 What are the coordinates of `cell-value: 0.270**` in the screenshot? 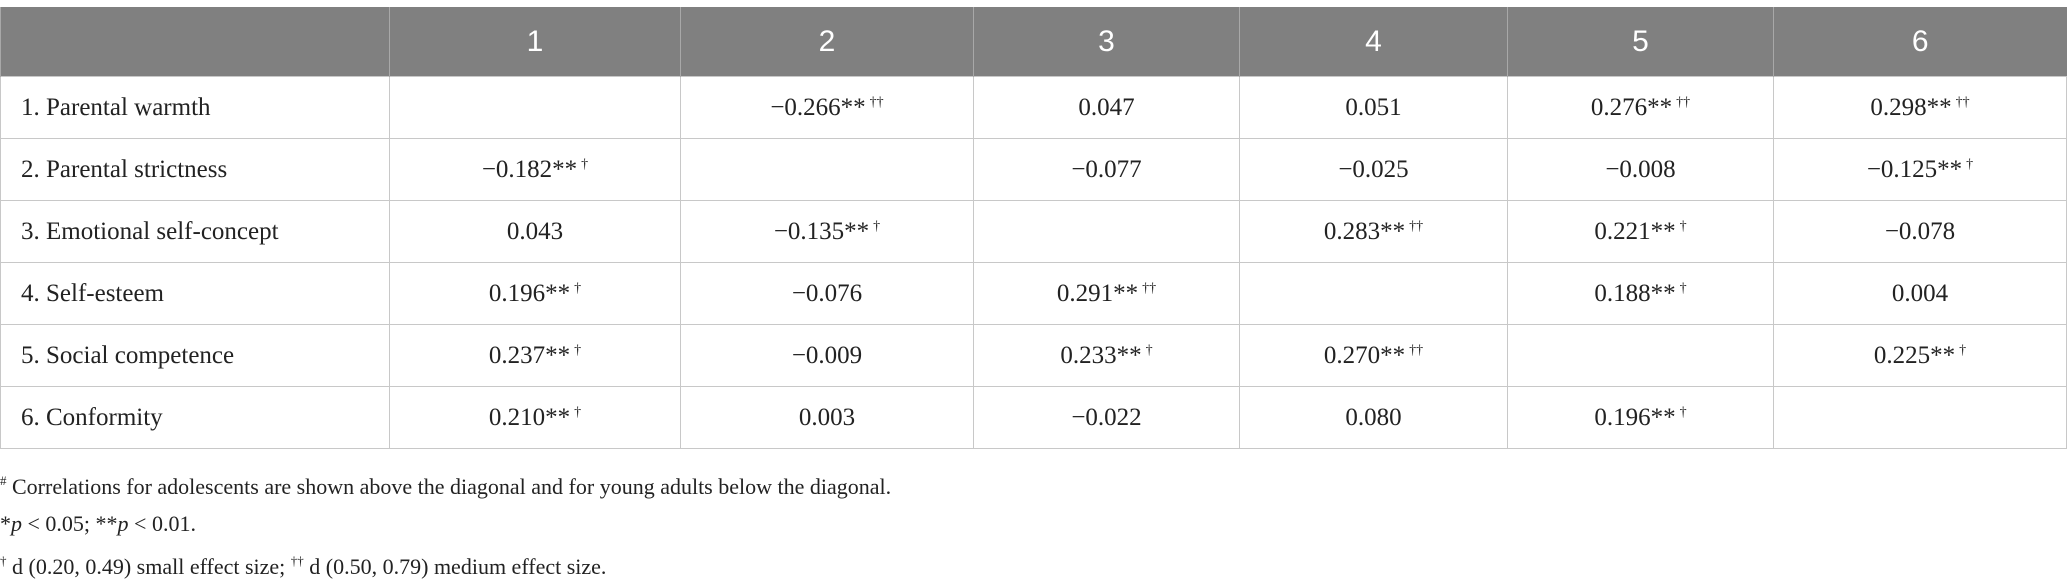 It's located at (1364, 355).